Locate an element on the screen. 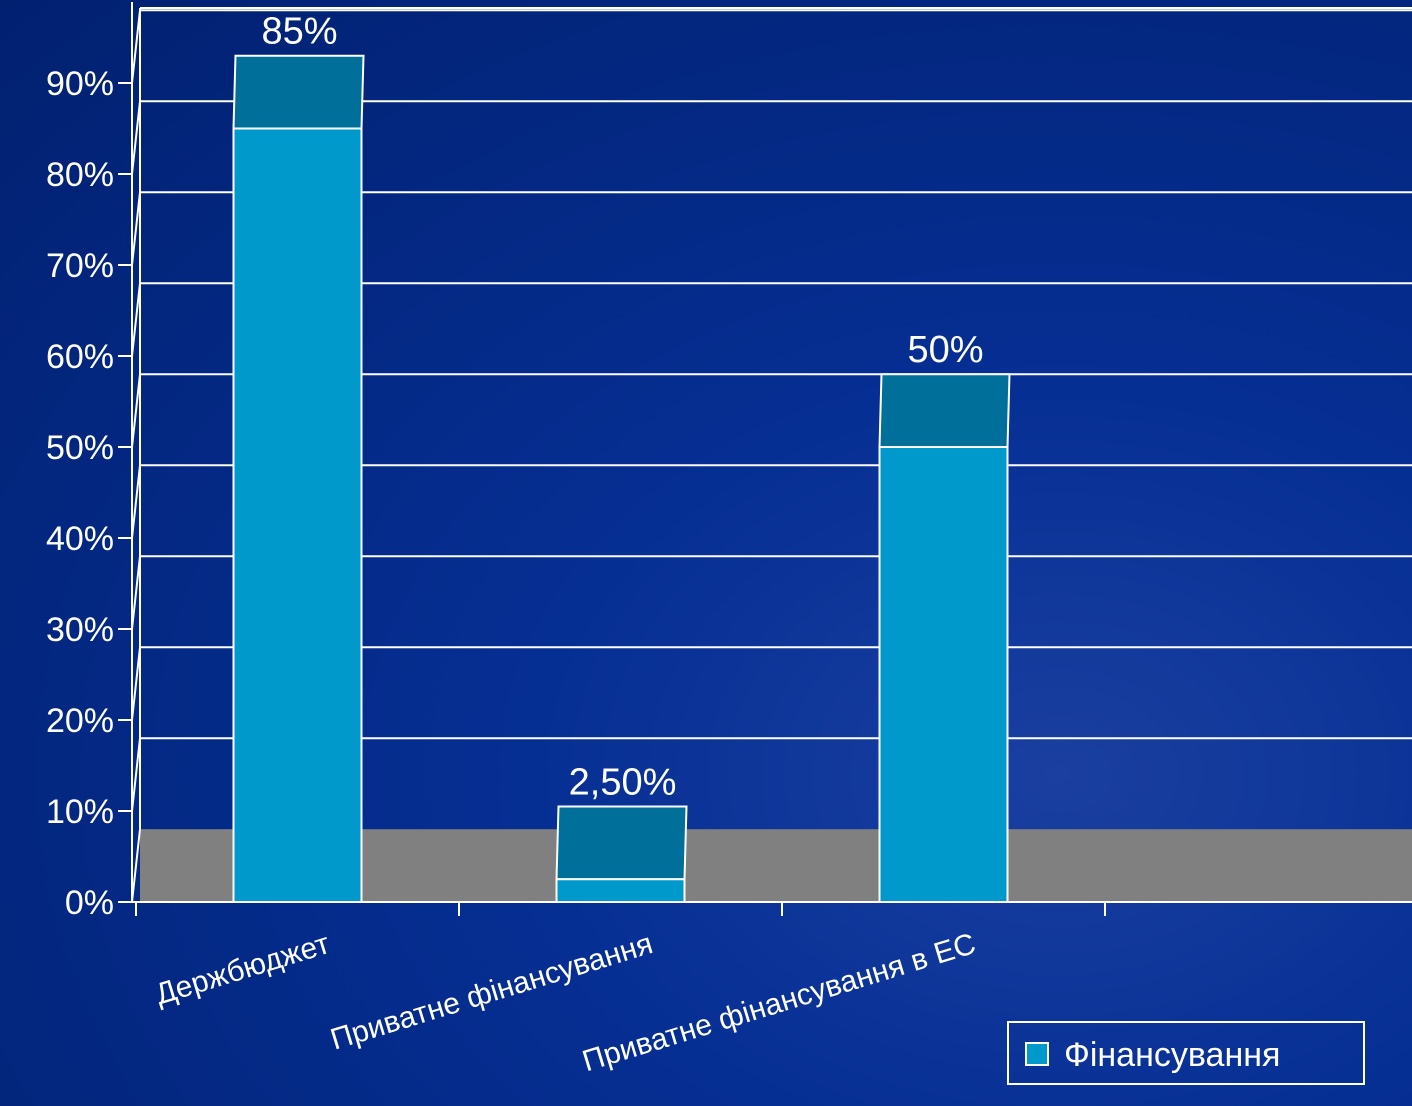 Image resolution: width=1412 pixels, height=1106 pixels. y-tick-label: 40% is located at coordinates (80, 539).